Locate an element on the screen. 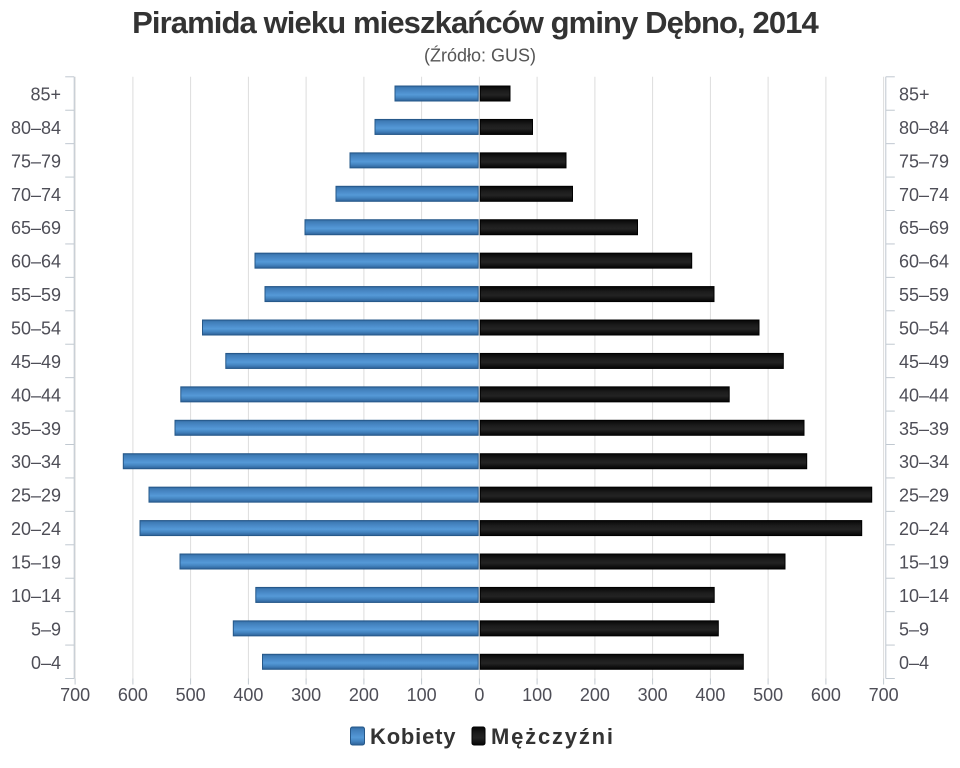  svg-text: Mężczyźni is located at coordinates (553, 736).